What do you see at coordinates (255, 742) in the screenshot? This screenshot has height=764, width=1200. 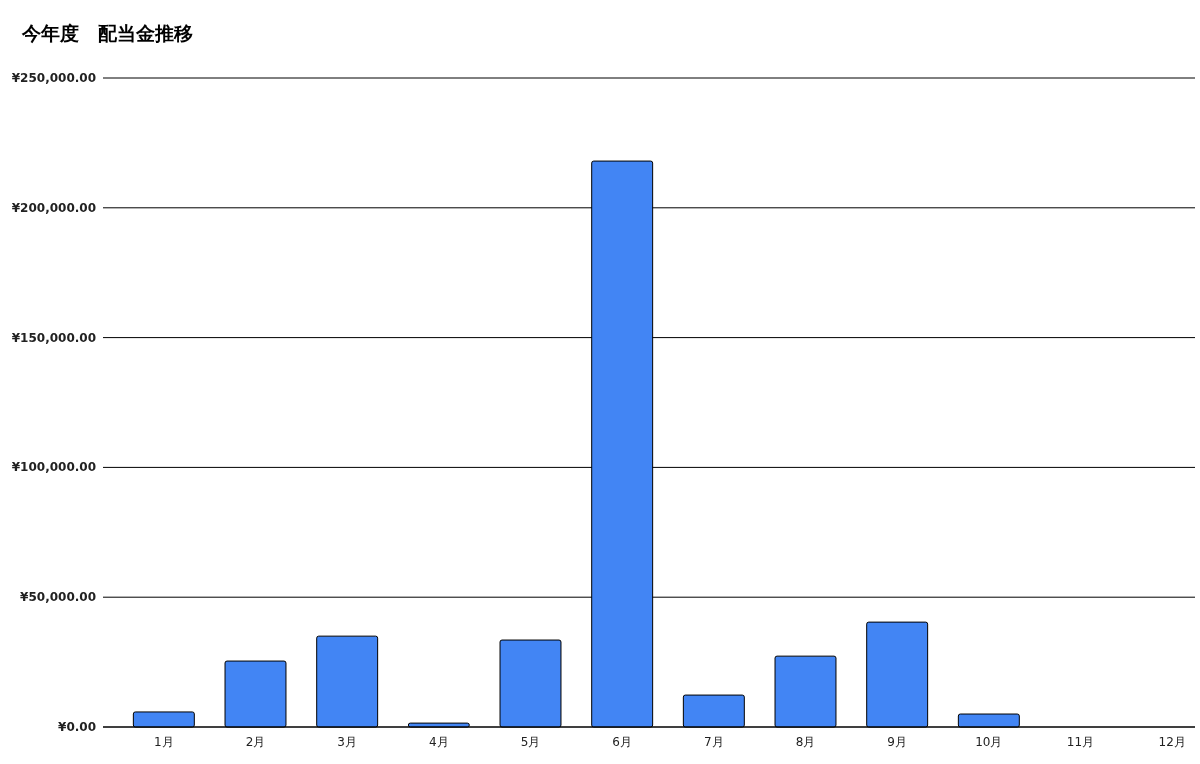 I see `x-tick-label: 2月` at bounding box center [255, 742].